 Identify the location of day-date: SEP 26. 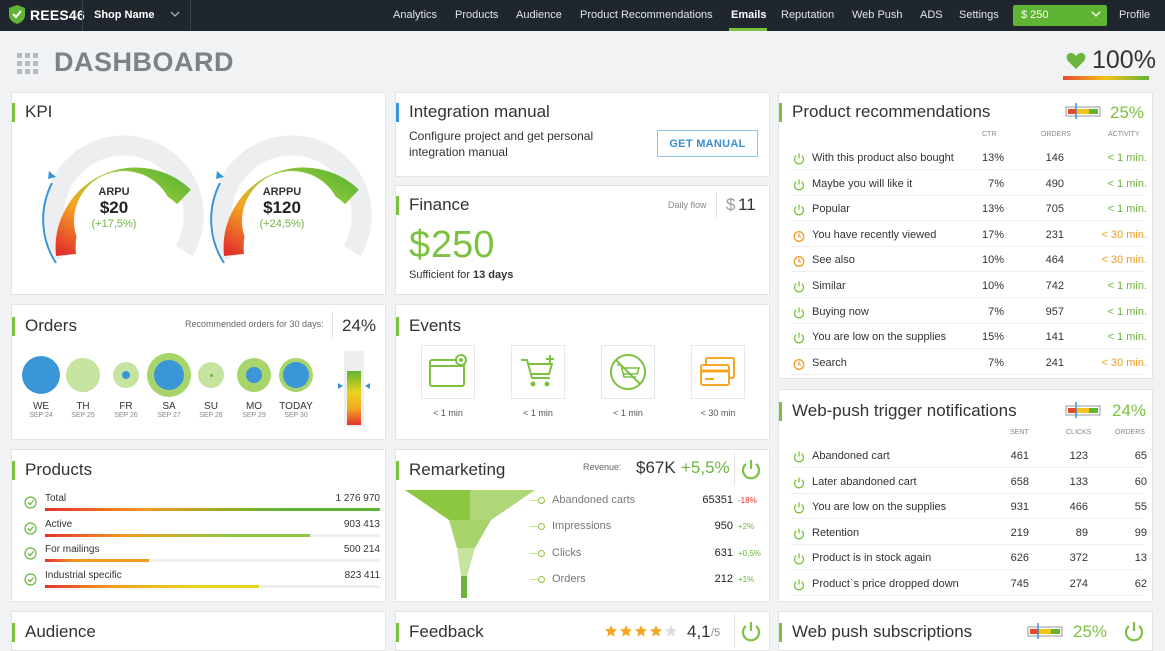
(126, 415).